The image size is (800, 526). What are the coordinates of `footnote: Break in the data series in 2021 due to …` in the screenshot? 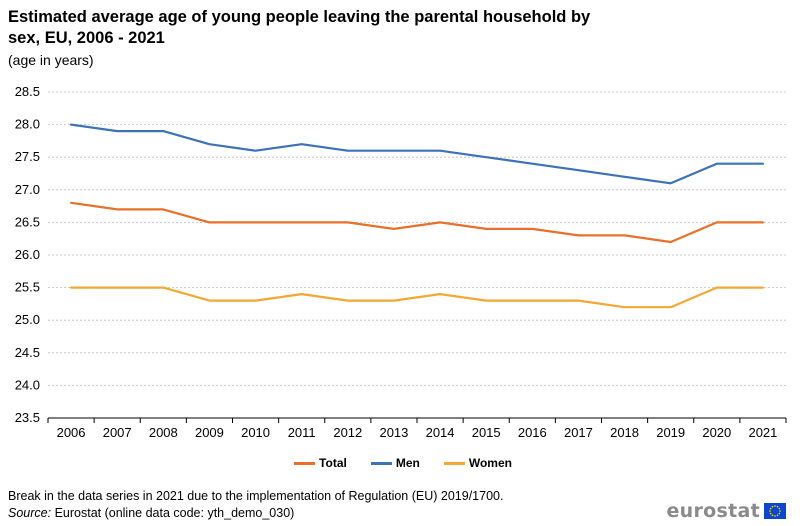 It's located at (256, 496).